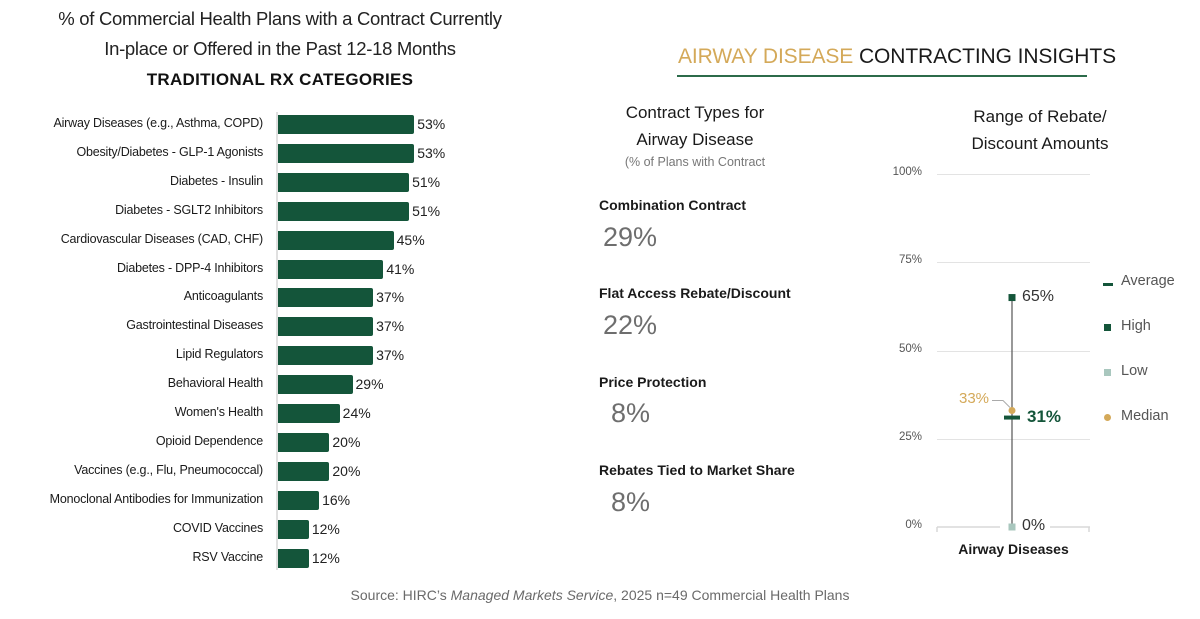  Describe the element at coordinates (169, 151) in the screenshot. I see `bar-category-label: Obesity/Diabetes - GLP-1 Agonists` at that location.